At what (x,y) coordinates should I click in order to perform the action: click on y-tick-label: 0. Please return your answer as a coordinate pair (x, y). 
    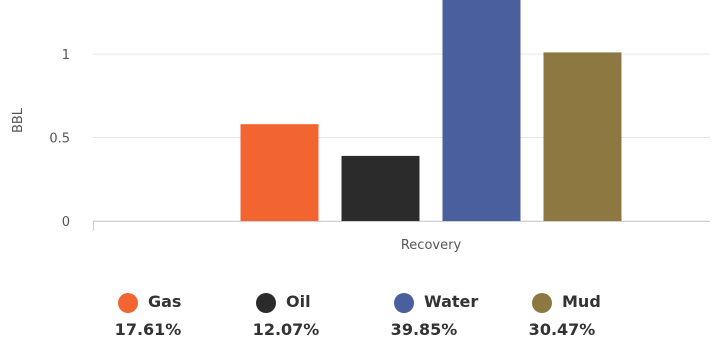
    Looking at the image, I should click on (66, 222).